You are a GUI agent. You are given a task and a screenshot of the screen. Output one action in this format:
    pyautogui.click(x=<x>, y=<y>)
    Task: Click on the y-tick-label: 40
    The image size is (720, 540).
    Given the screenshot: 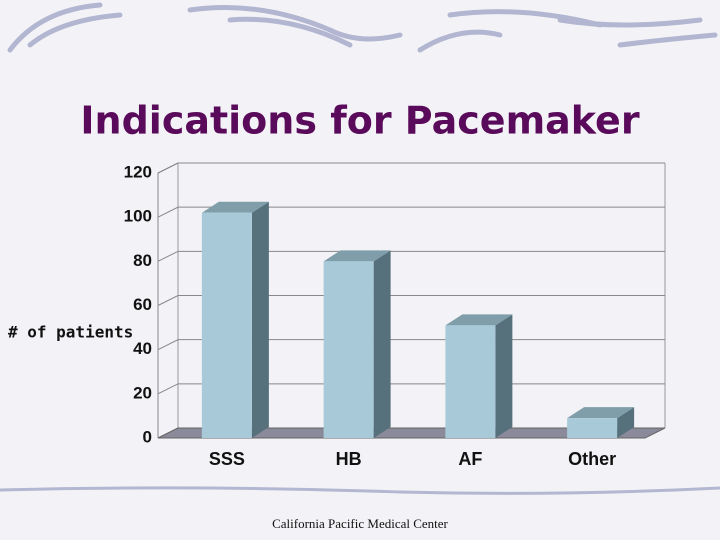 What is the action you would take?
    pyautogui.click(x=142, y=348)
    